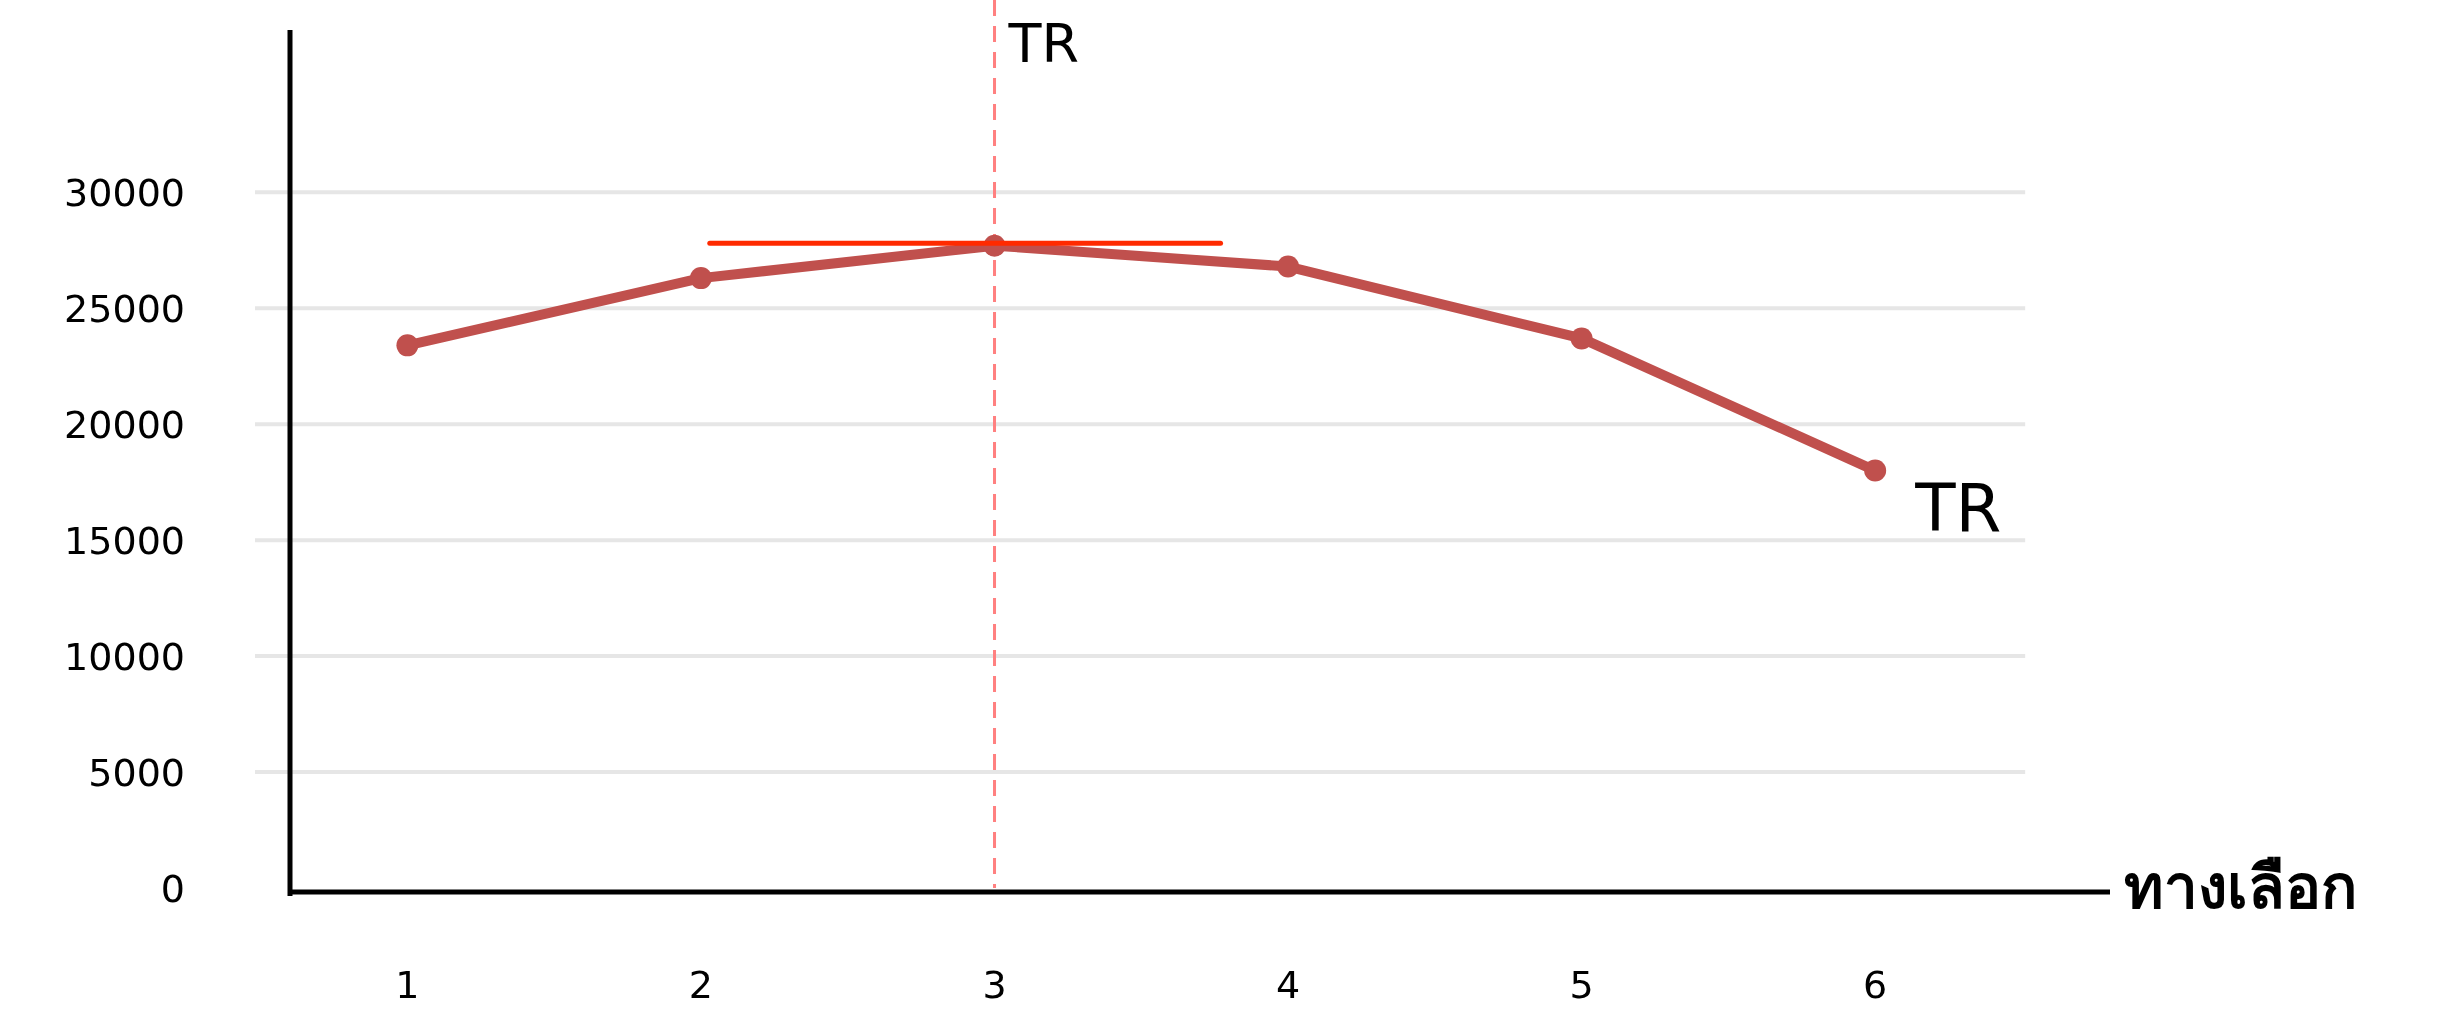  Describe the element at coordinates (124, 425) in the screenshot. I see `y-tick-label: 20000` at that location.